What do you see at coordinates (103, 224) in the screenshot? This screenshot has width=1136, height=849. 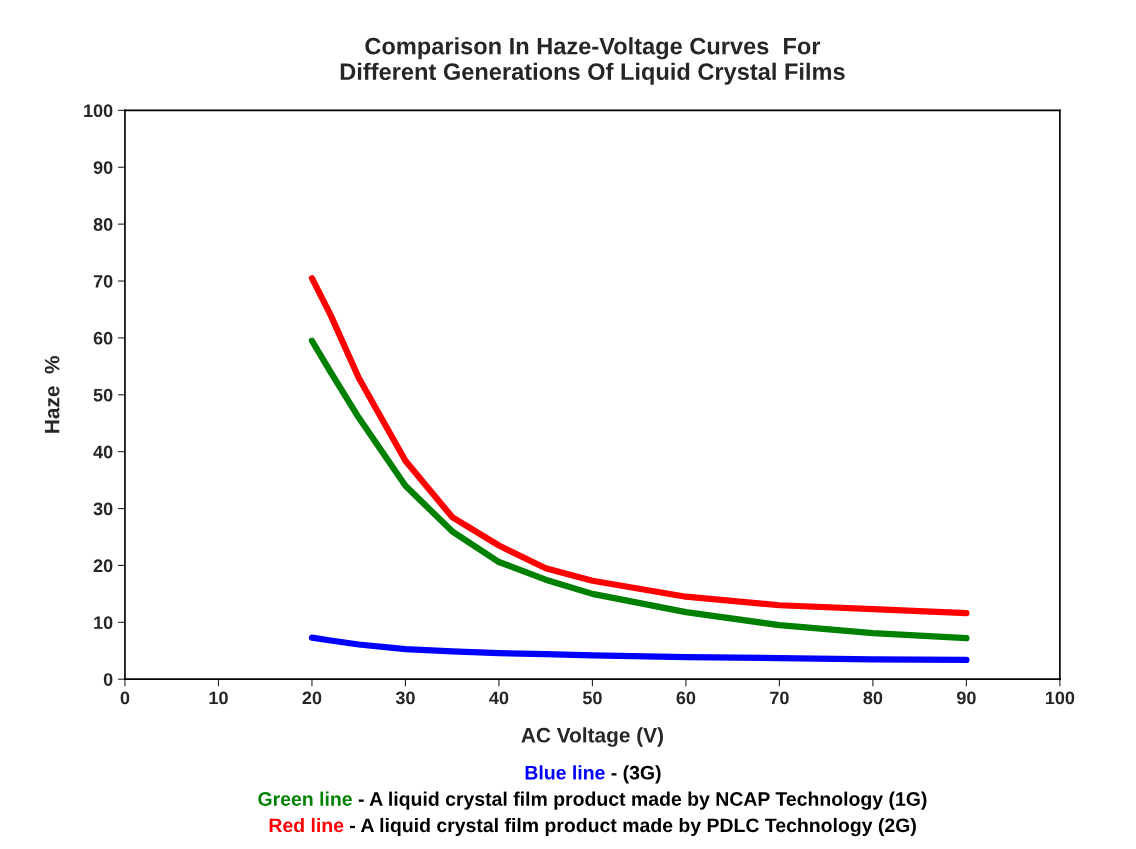 I see `y-tick-label: 80` at bounding box center [103, 224].